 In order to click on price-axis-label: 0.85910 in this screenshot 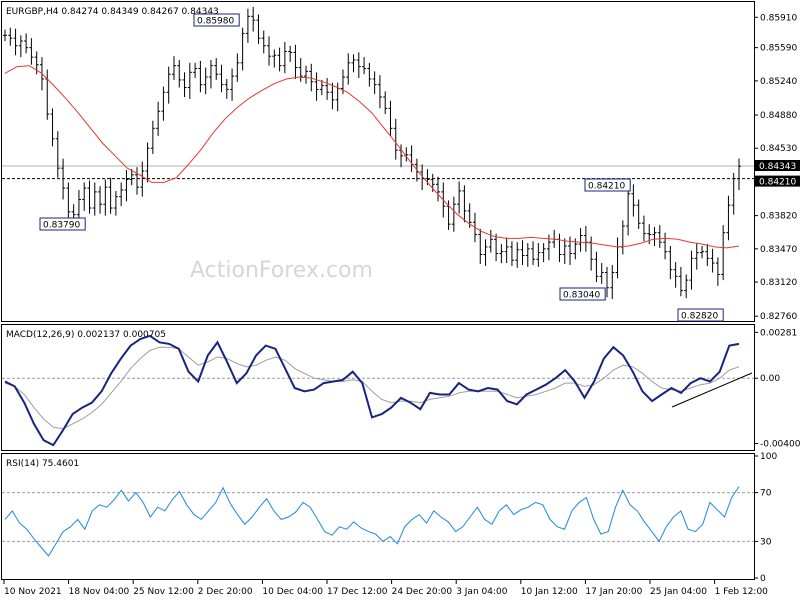, I will do `click(778, 18)`.